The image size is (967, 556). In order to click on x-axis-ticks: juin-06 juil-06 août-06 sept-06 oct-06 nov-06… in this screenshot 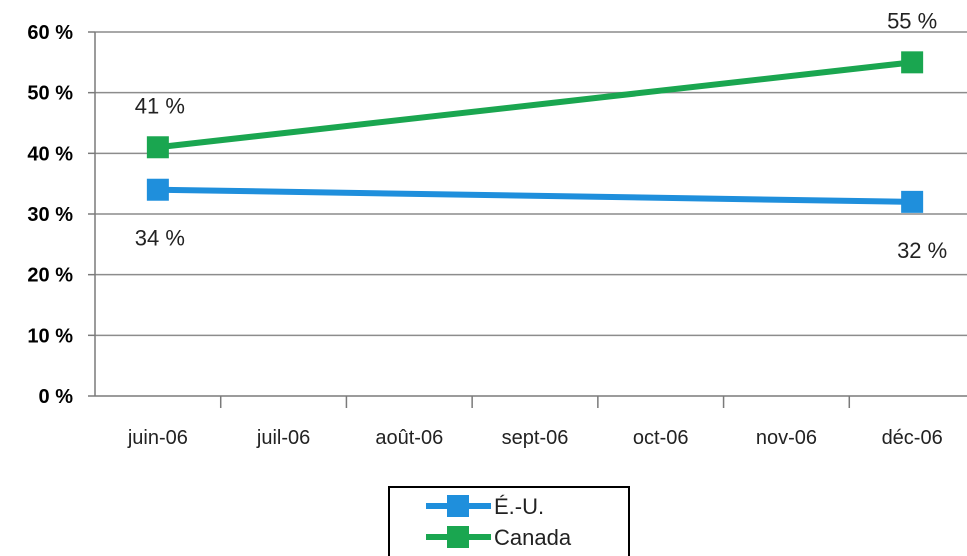, I will do `click(535, 422)`.